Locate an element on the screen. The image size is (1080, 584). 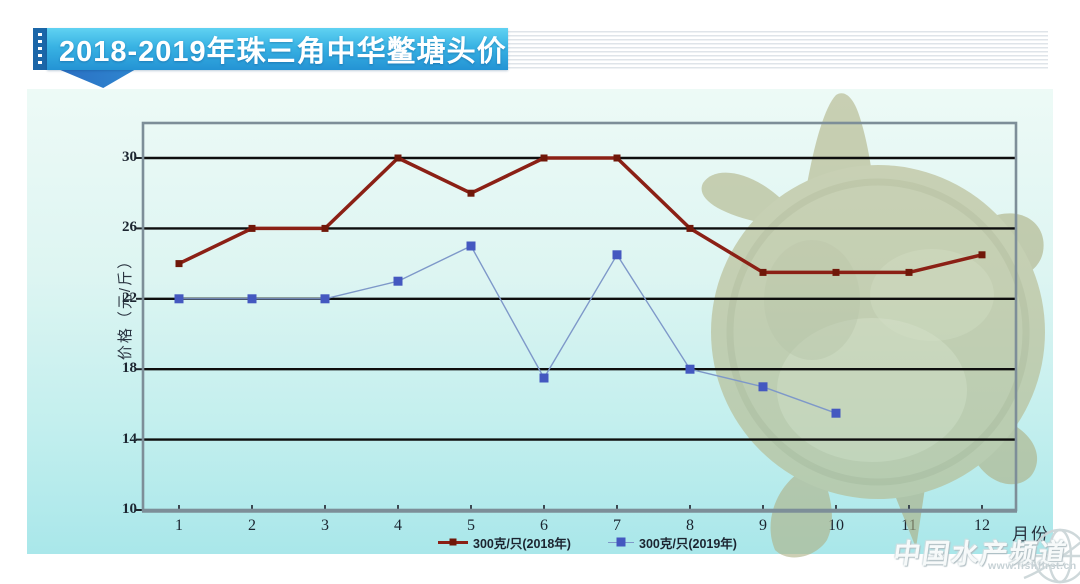
legend-swatch-2019 is located at coordinates (621, 542).